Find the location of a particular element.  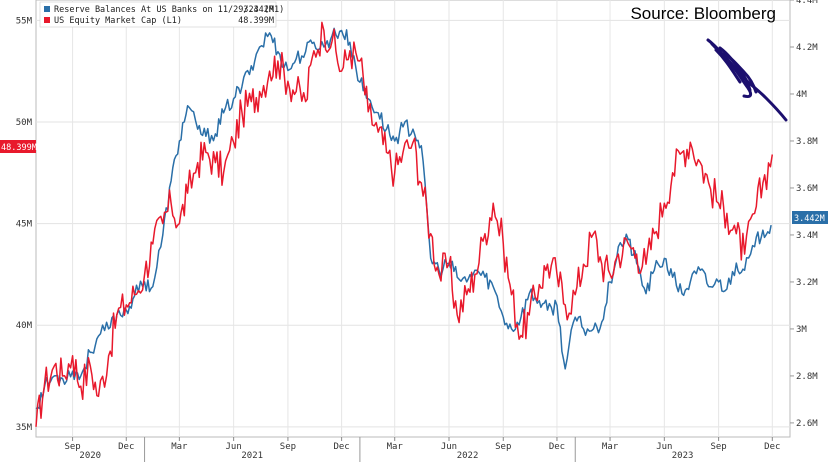

year-label: 2021 is located at coordinates (252, 456).